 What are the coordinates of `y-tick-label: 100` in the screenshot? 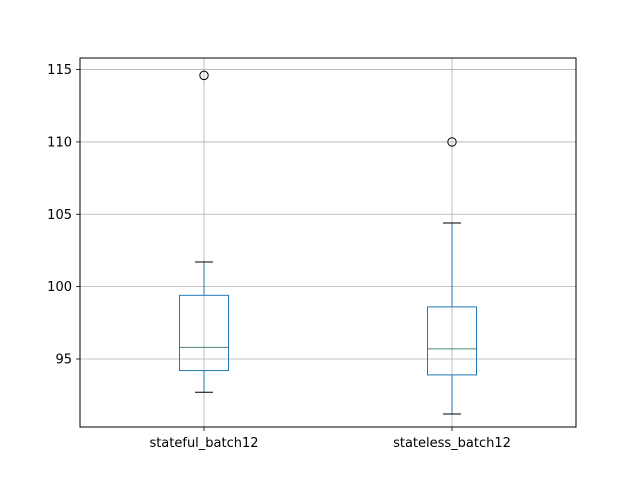 It's located at (59, 287).